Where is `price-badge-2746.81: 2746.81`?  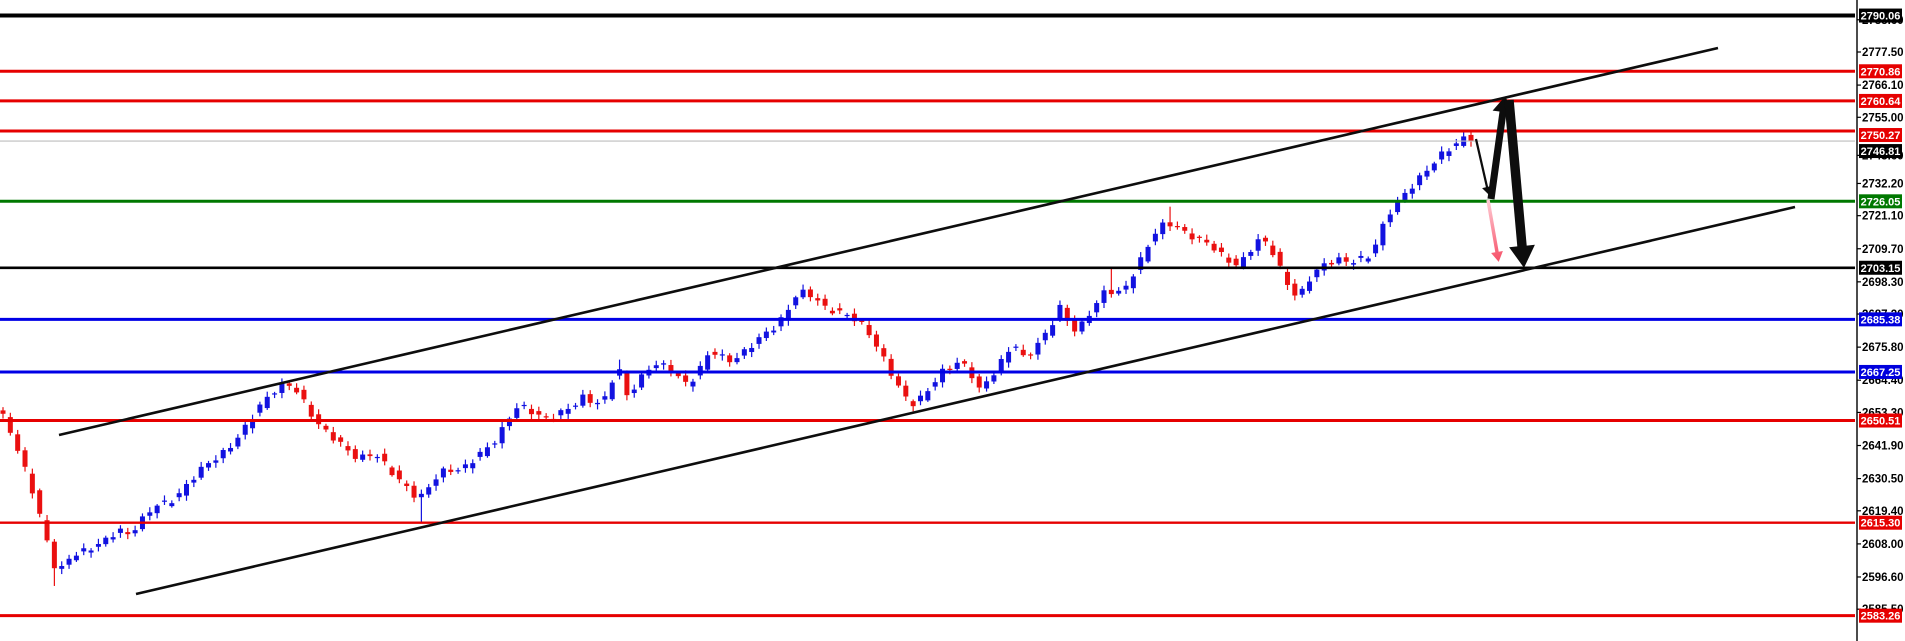 price-badge-2746.81: 2746.81 is located at coordinates (1880, 151).